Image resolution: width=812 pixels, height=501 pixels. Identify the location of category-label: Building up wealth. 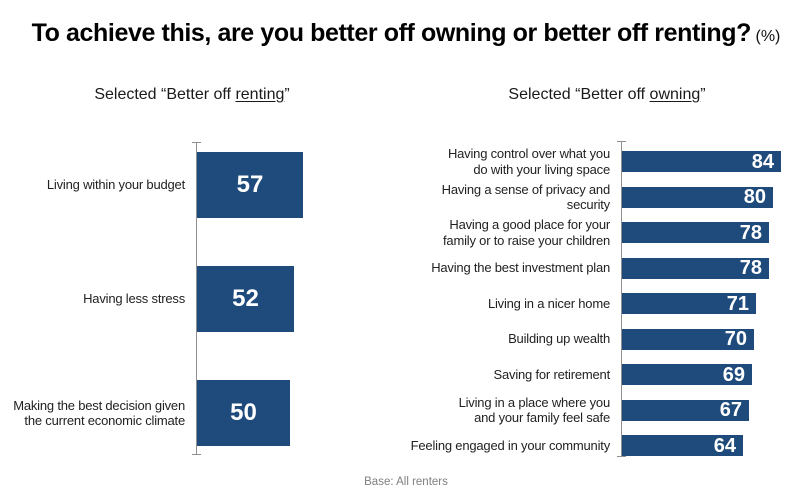
(512, 338).